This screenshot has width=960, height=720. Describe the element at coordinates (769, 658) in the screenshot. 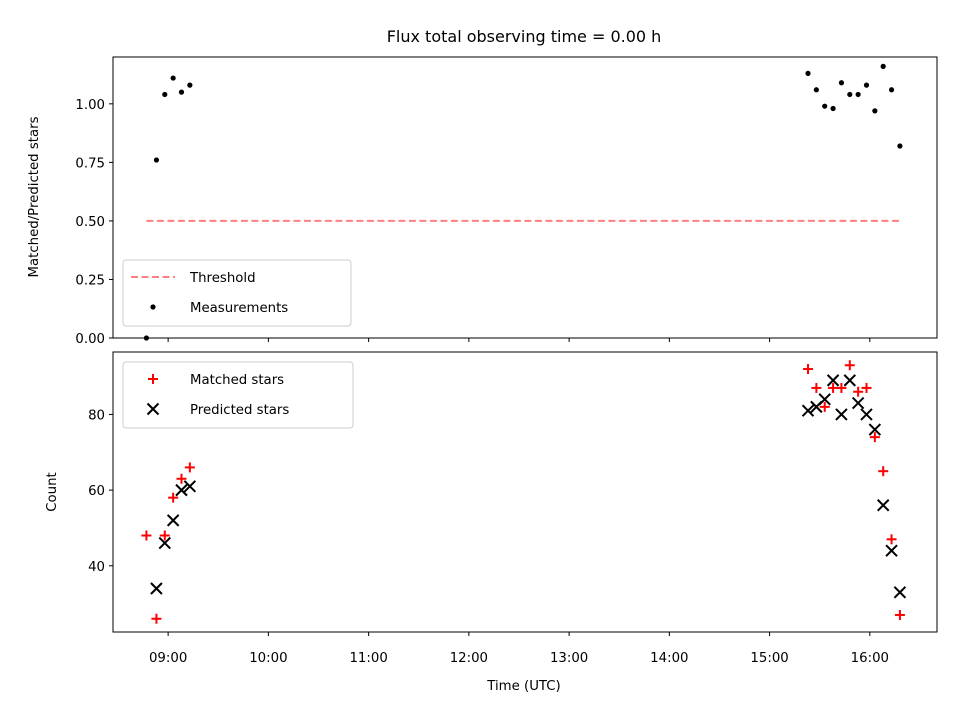

I see `bottom-x-tick-label: 15:00` at that location.